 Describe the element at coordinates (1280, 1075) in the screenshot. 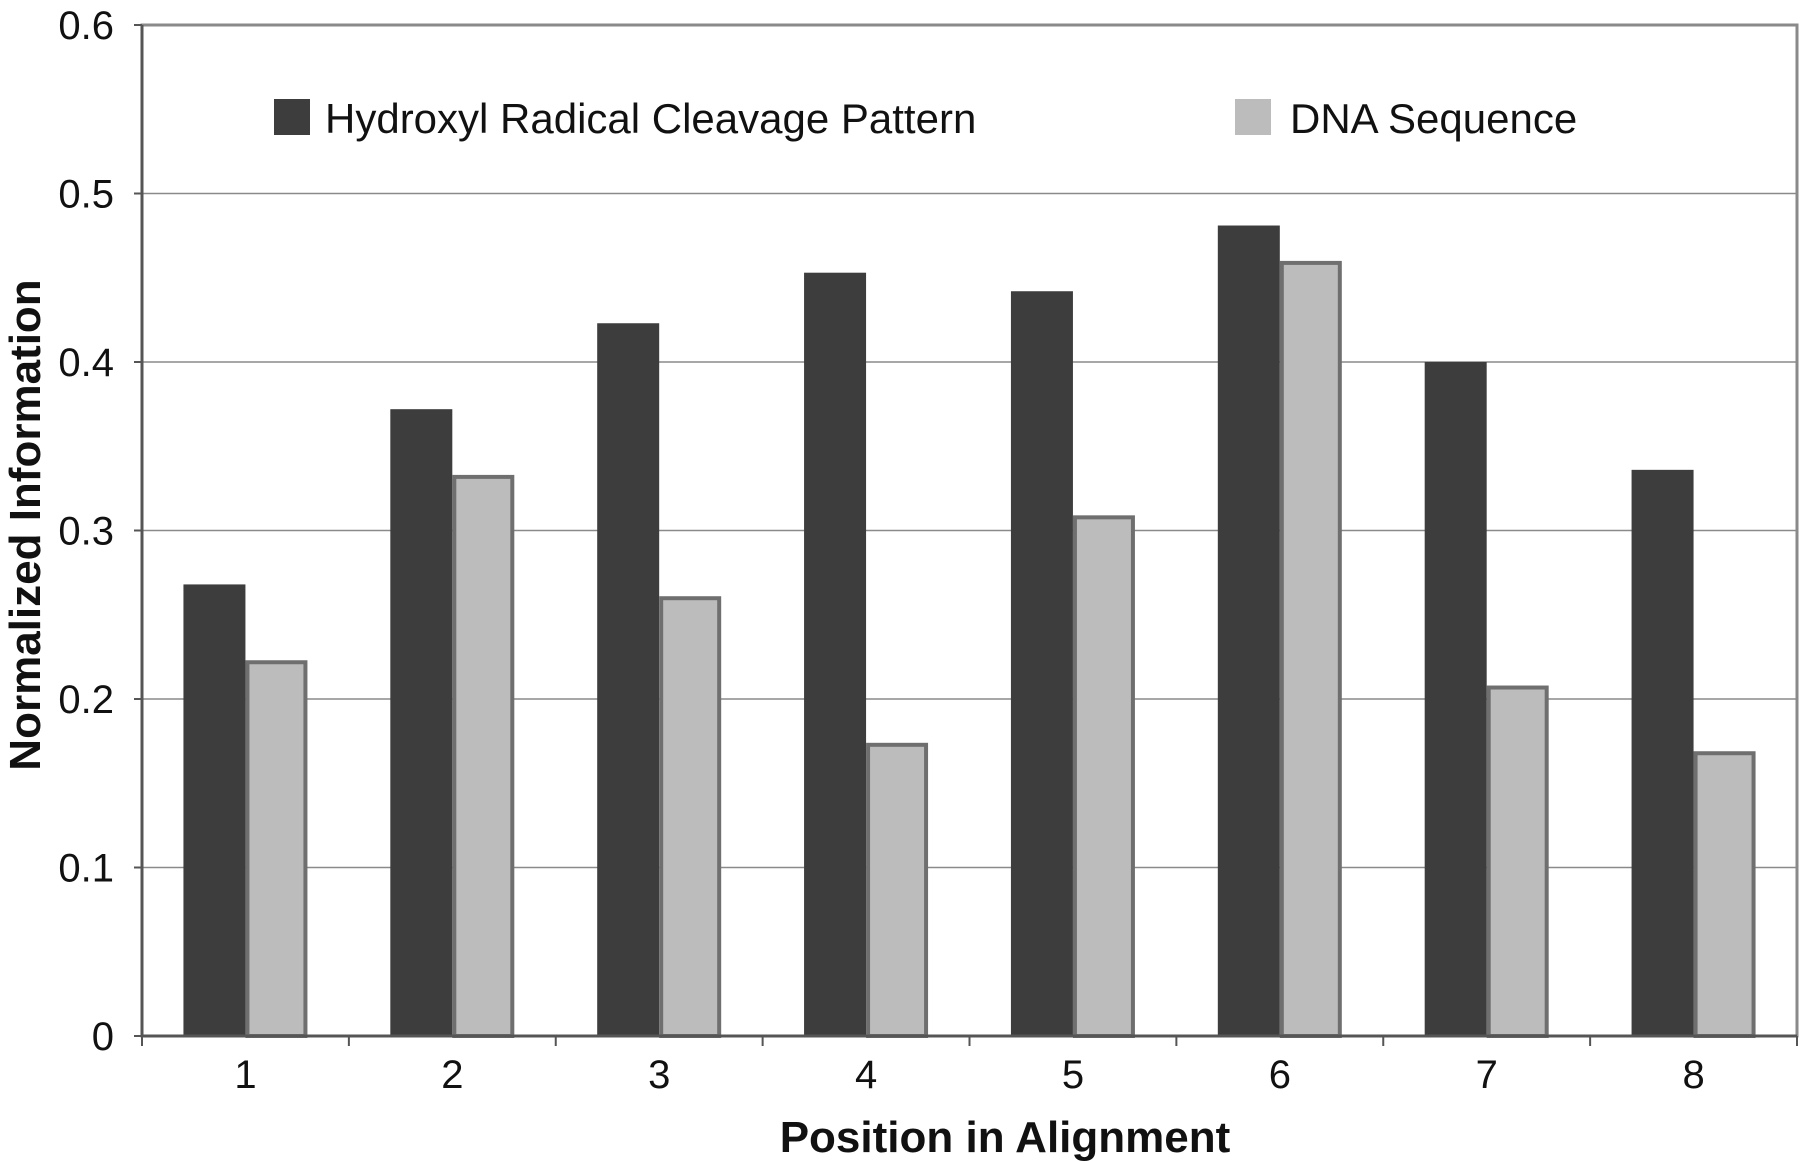

I see `x-tick-label: 6` at that location.